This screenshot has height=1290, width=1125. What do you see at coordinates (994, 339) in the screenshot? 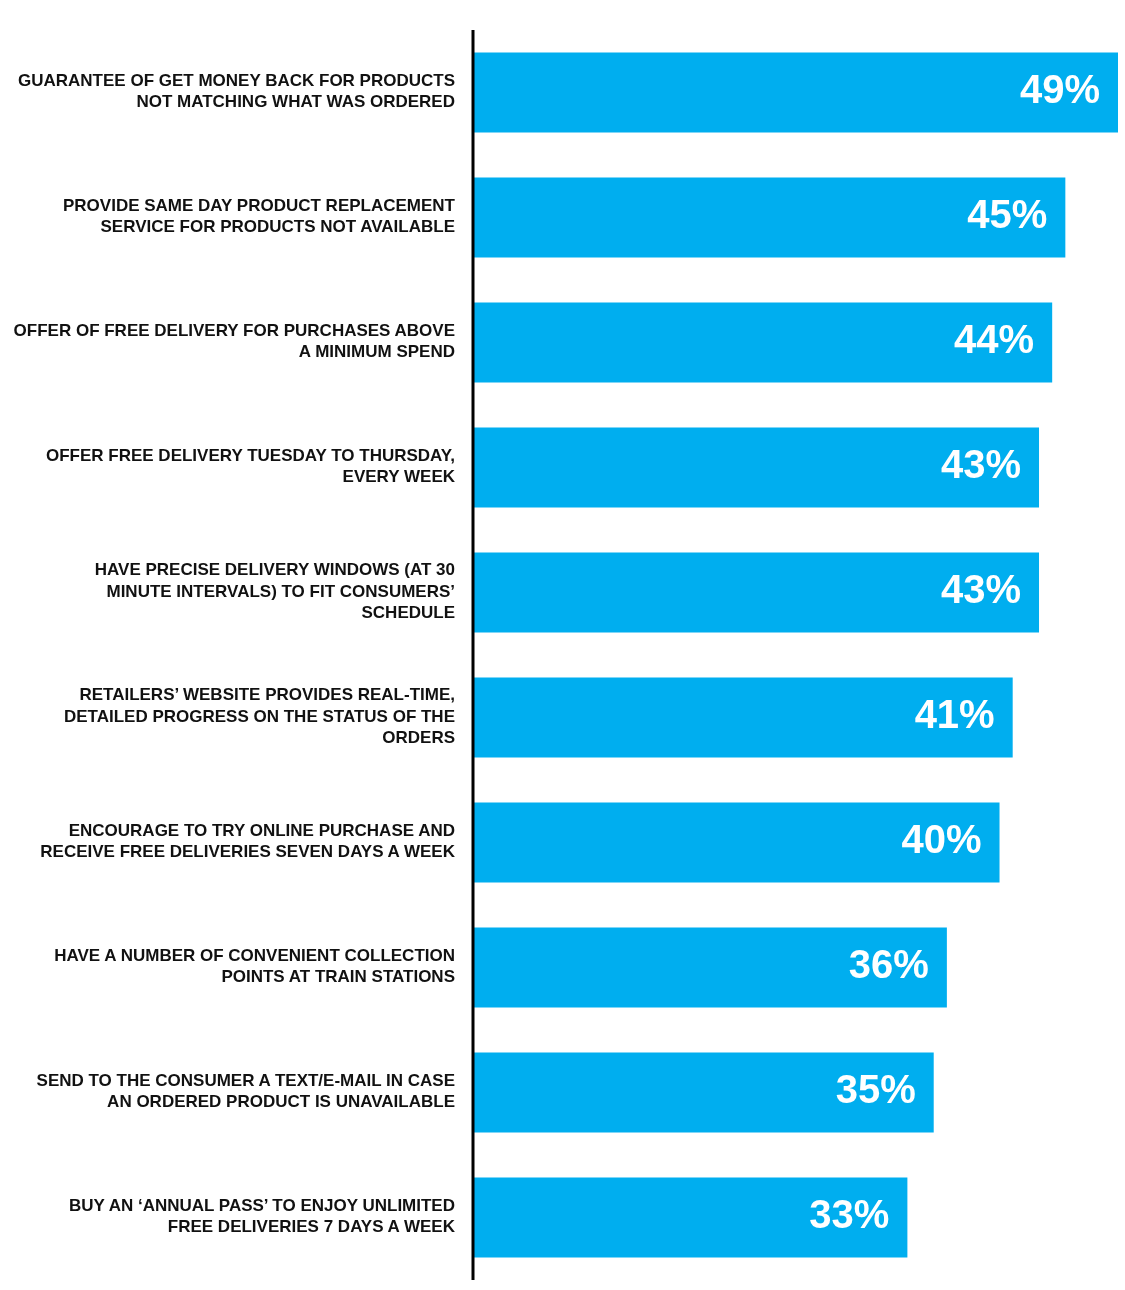
I see `data-label: 44%` at bounding box center [994, 339].